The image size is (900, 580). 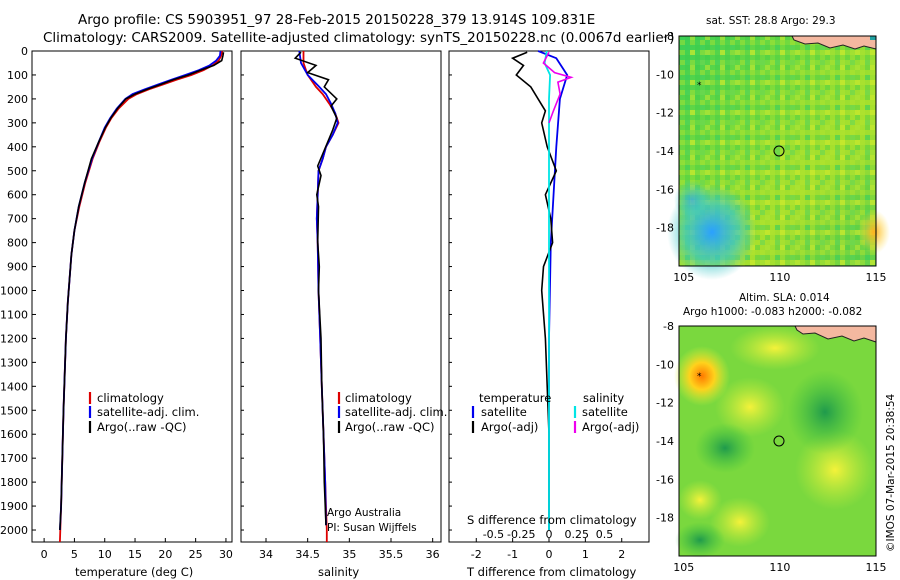 What do you see at coordinates (699, 86) in the screenshot?
I see `sst-argo-marker: *` at bounding box center [699, 86].